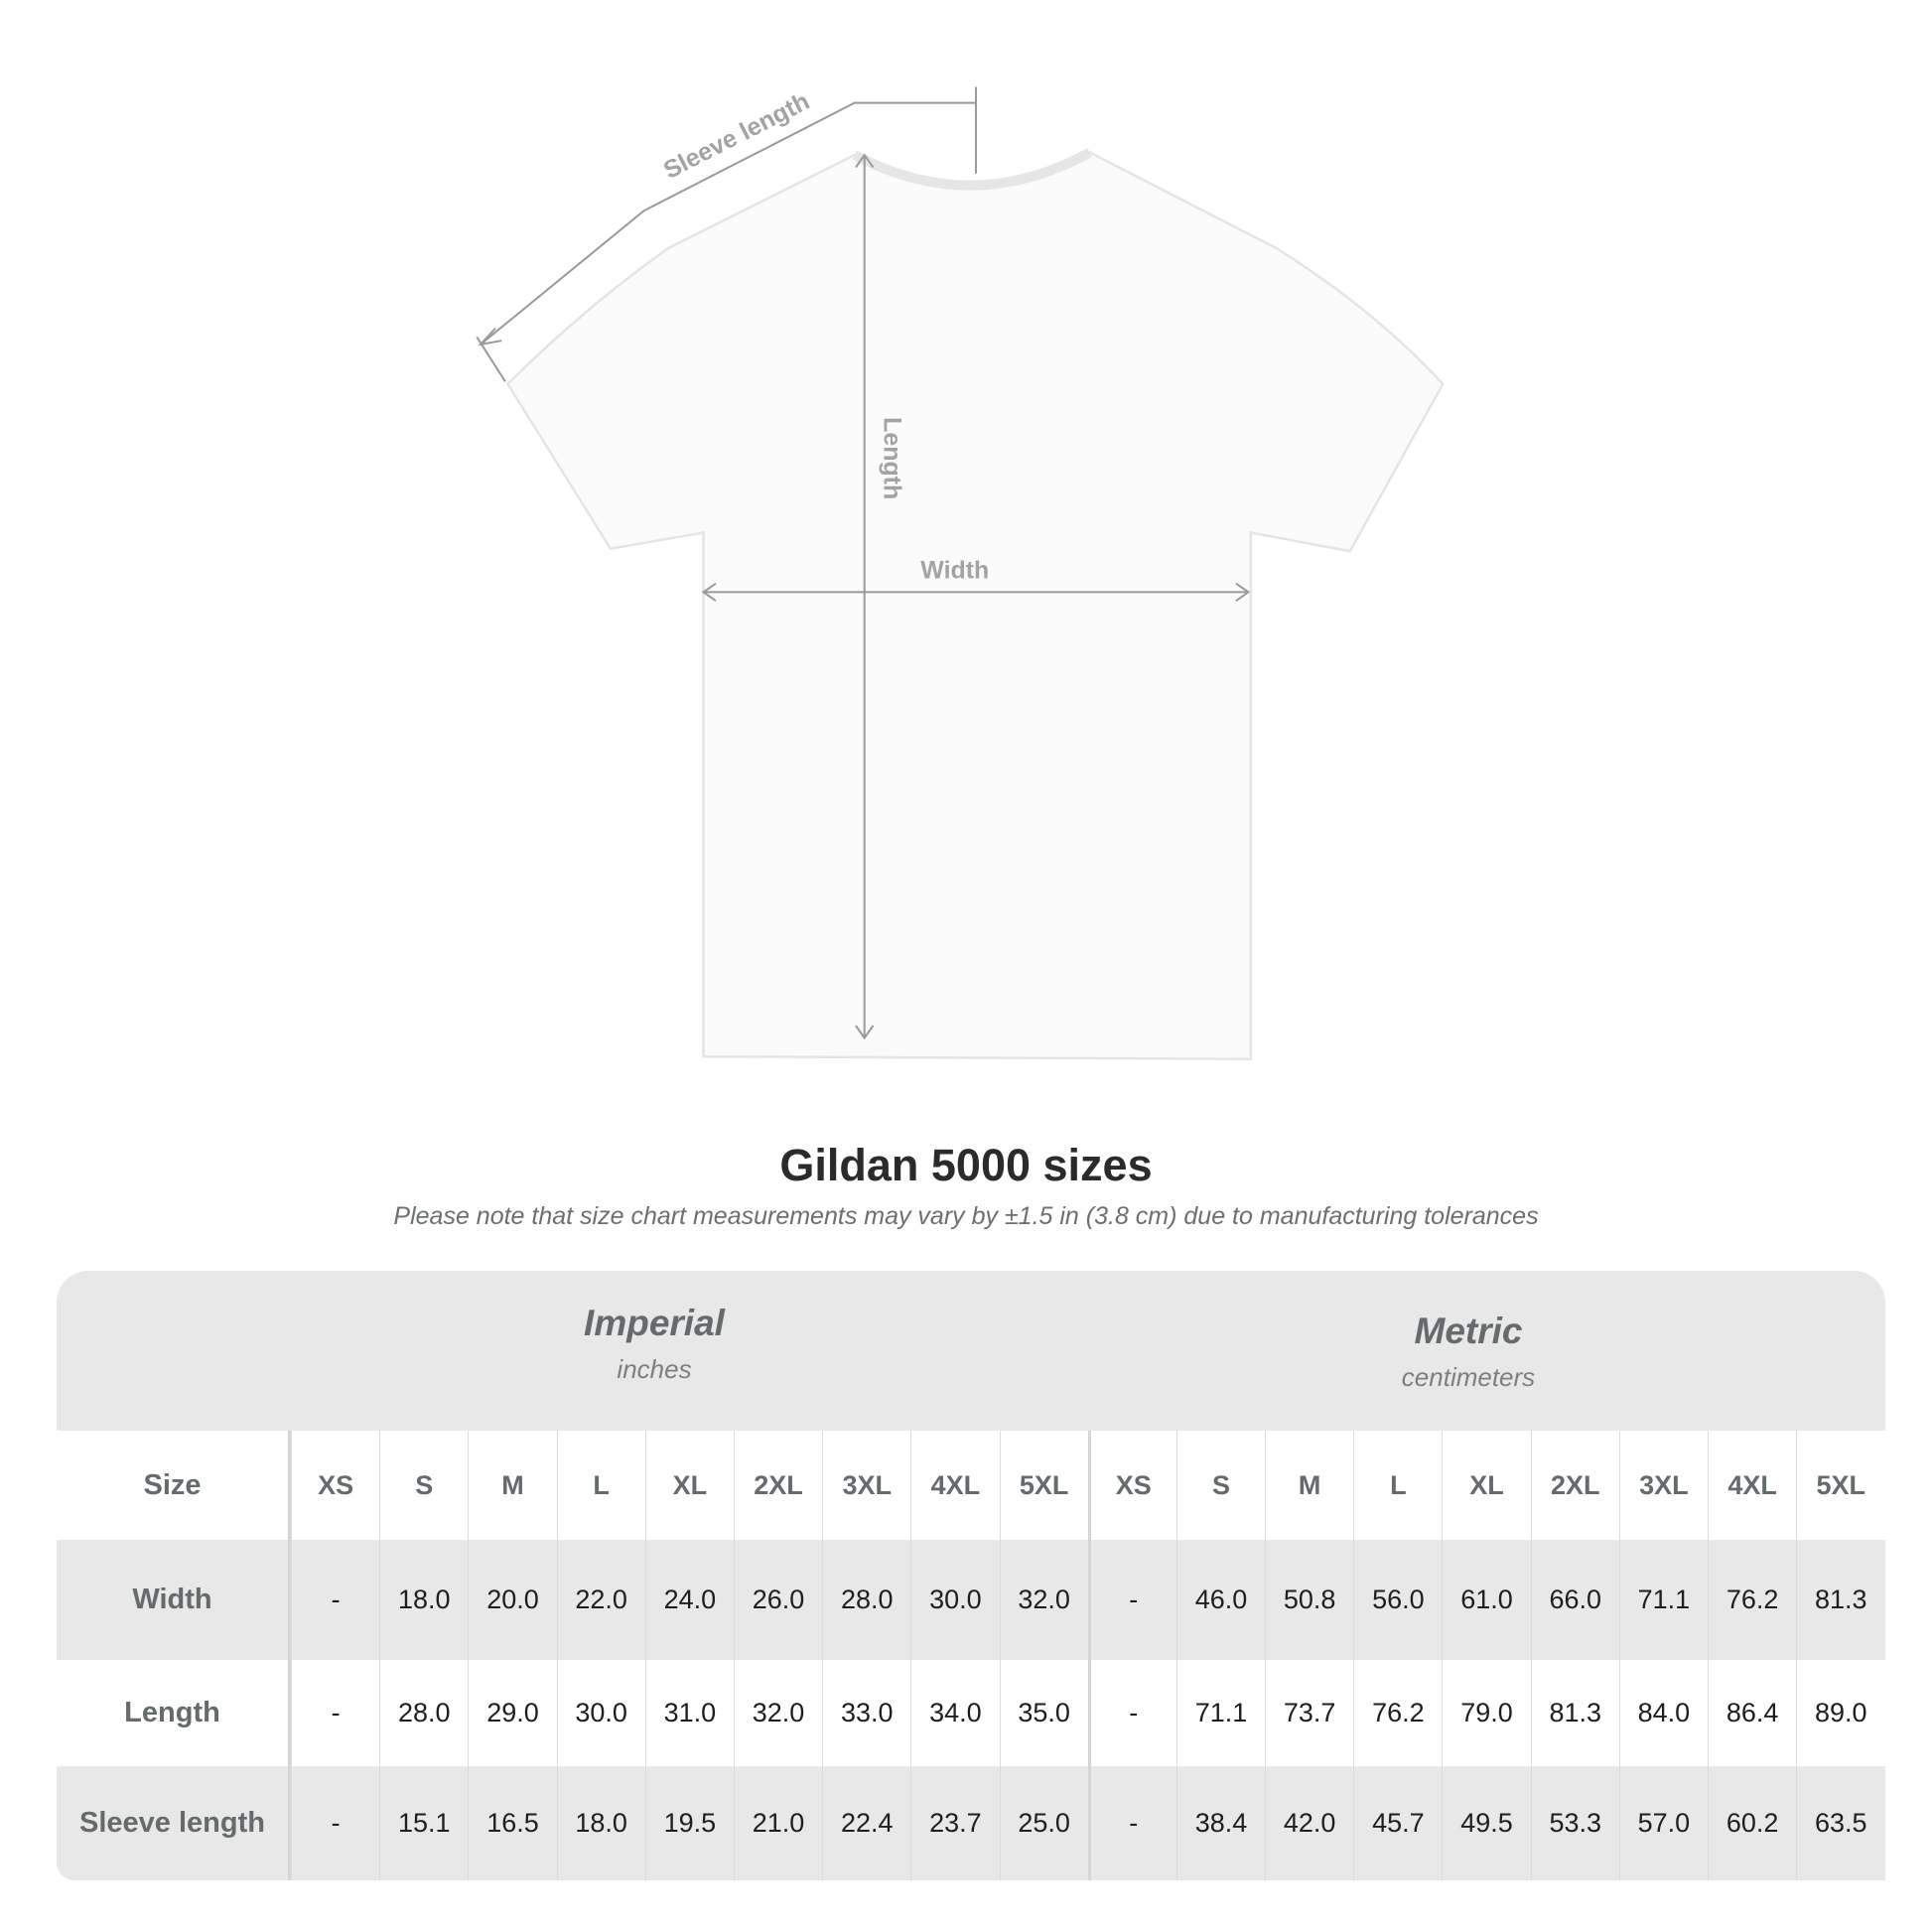 Image resolution: width=1932 pixels, height=1932 pixels. Describe the element at coordinates (512, 1713) in the screenshot. I see `imperial-value-cell: 29.0` at that location.